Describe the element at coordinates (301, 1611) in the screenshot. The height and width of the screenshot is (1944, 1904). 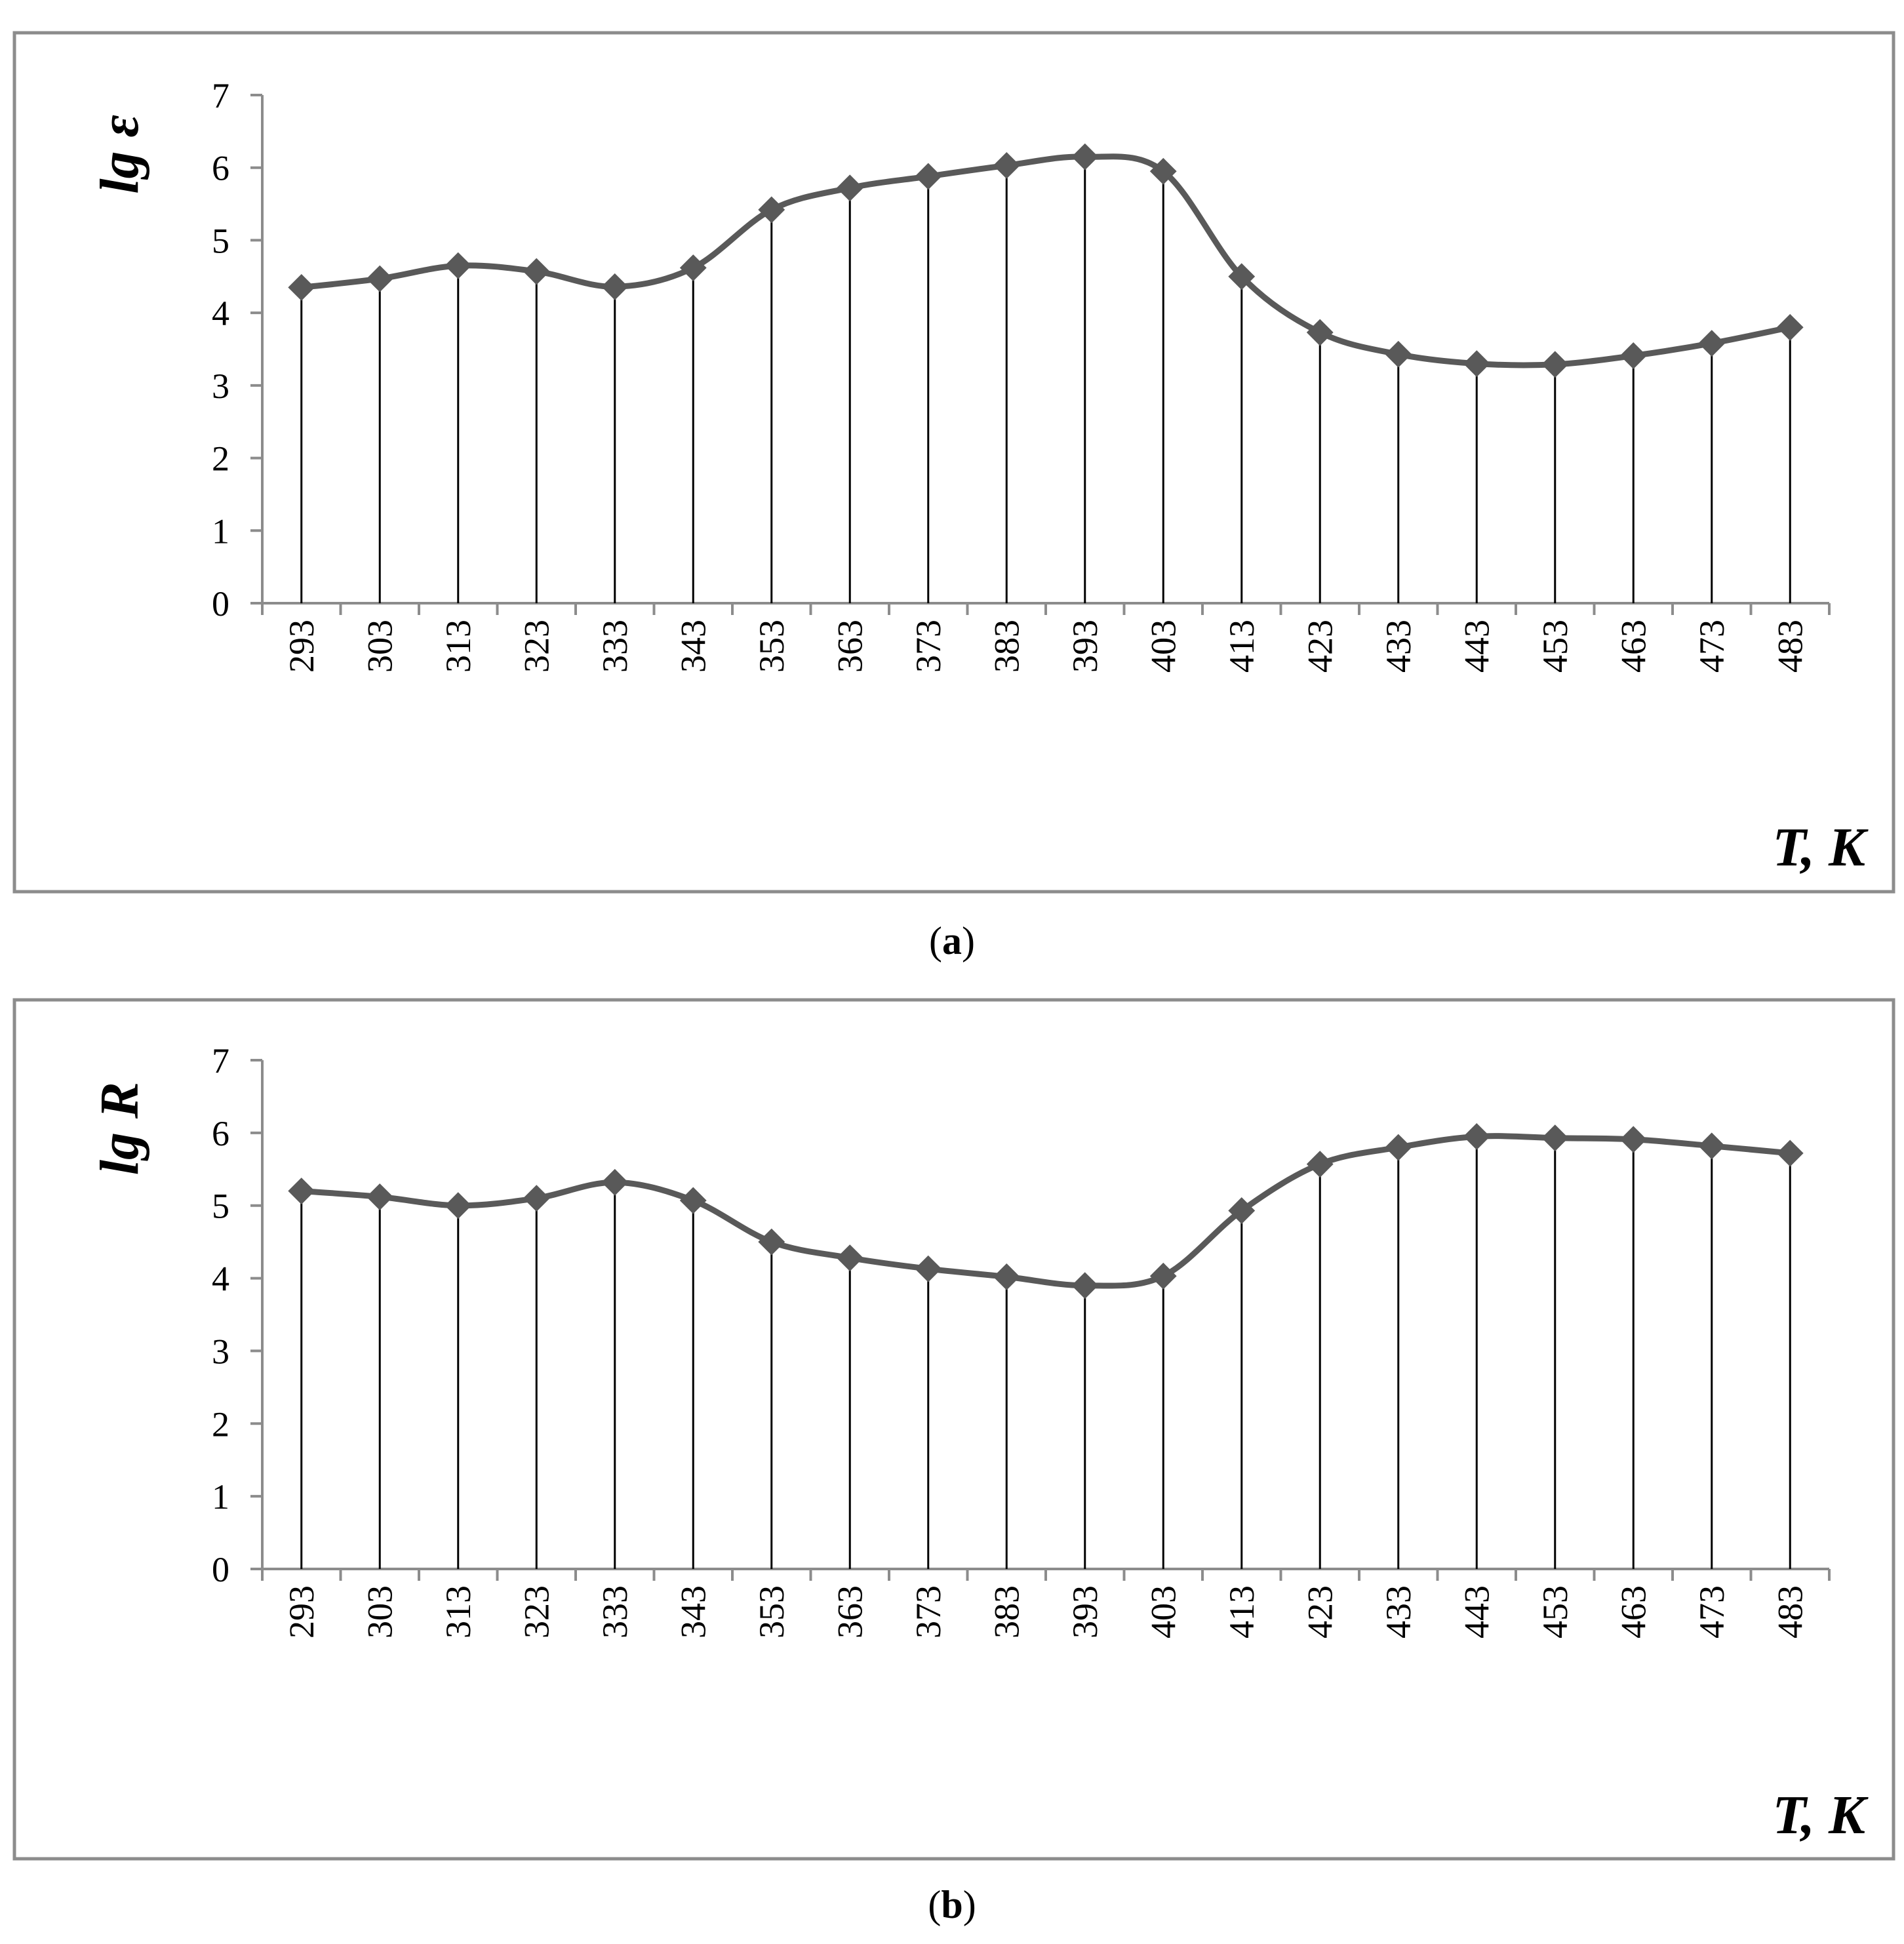
I see `x-tick-label: 293` at that location.